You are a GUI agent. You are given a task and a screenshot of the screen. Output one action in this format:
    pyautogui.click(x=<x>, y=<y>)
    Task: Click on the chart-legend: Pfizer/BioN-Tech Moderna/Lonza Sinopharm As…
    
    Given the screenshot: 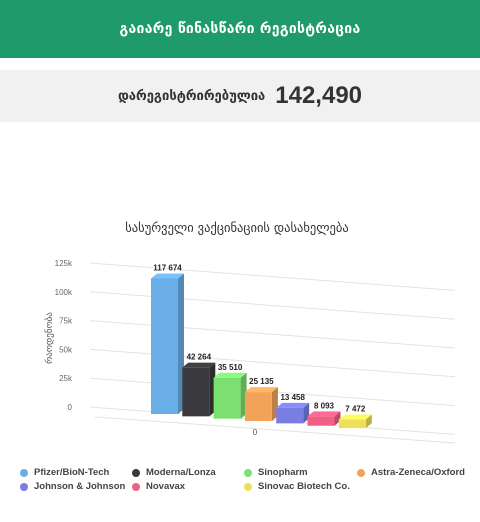 What is the action you would take?
    pyautogui.click(x=240, y=483)
    